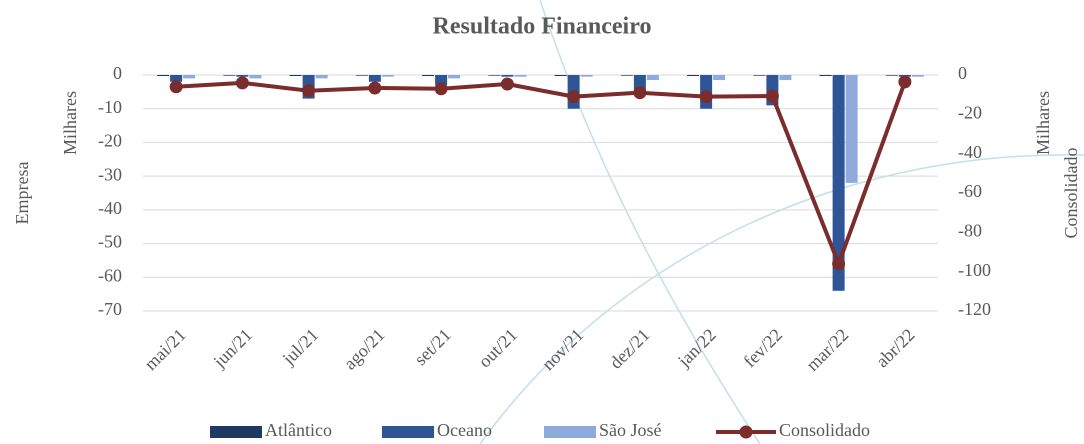 The image size is (1084, 444). What do you see at coordinates (70, 123) in the screenshot?
I see `y-axis-unit: Milhares` at bounding box center [70, 123].